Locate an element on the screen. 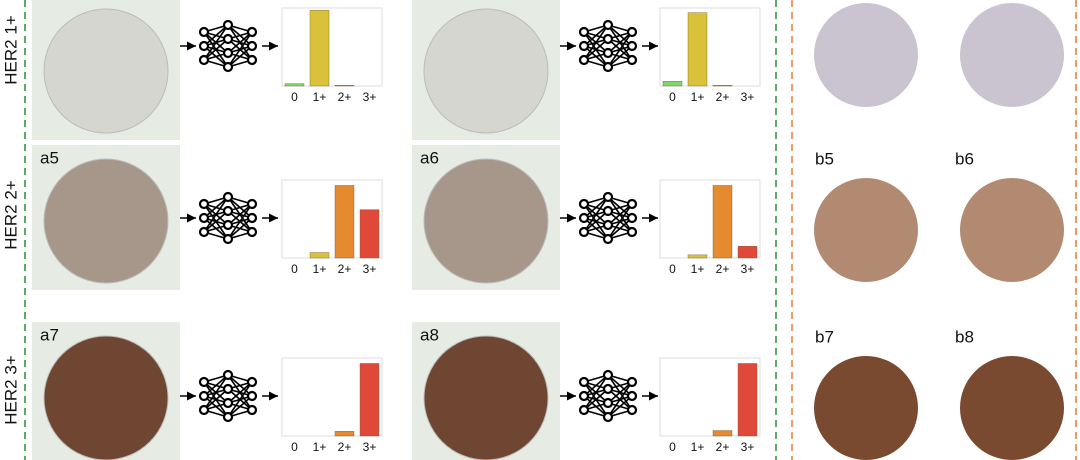  panel-label: a5 is located at coordinates (49, 157).